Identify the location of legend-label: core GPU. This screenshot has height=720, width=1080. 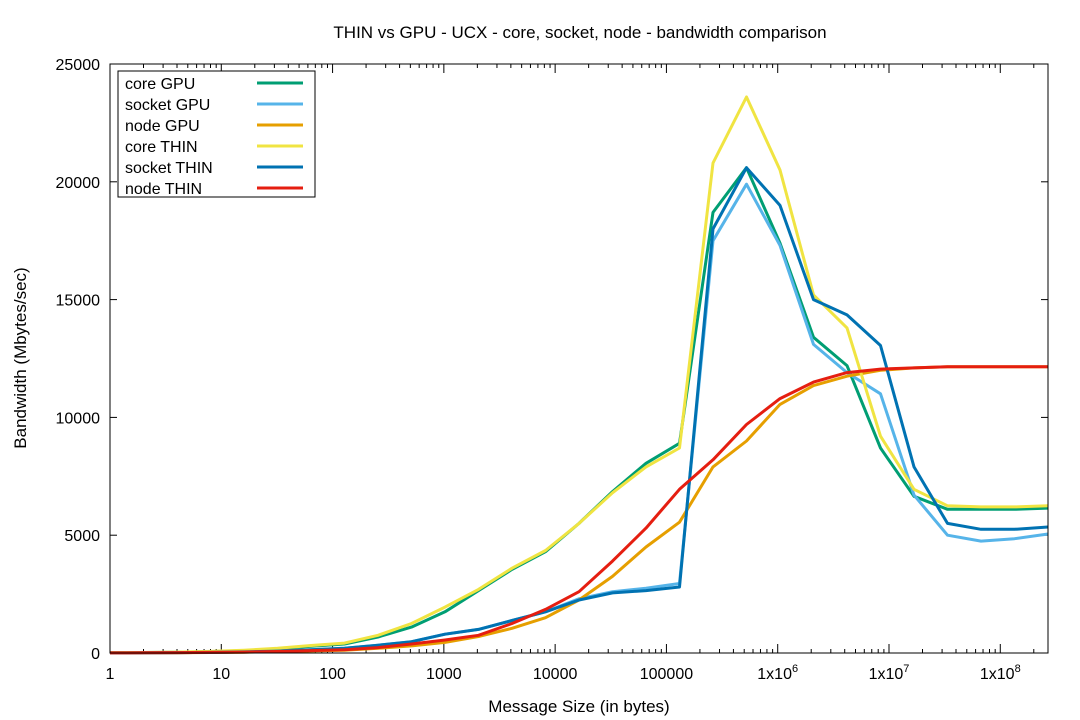
(160, 84).